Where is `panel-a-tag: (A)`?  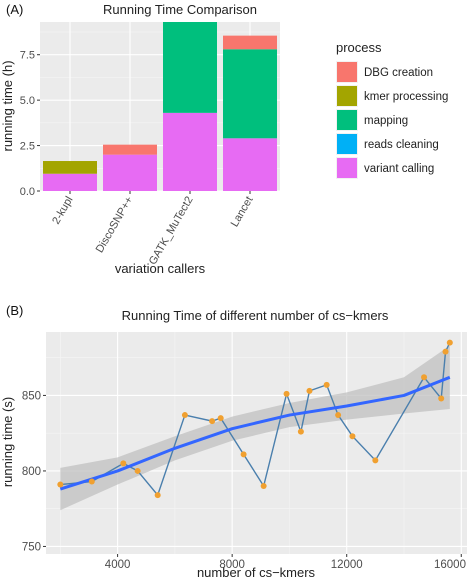 panel-a-tag: (A) is located at coordinates (14, 9).